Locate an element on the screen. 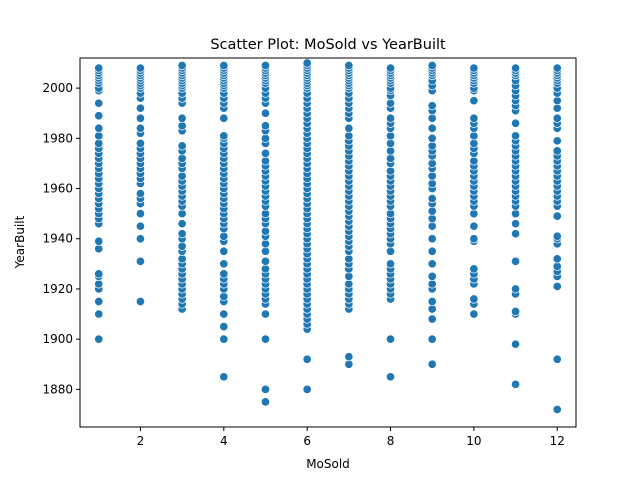  x-axis-label: MoSold is located at coordinates (328, 464).